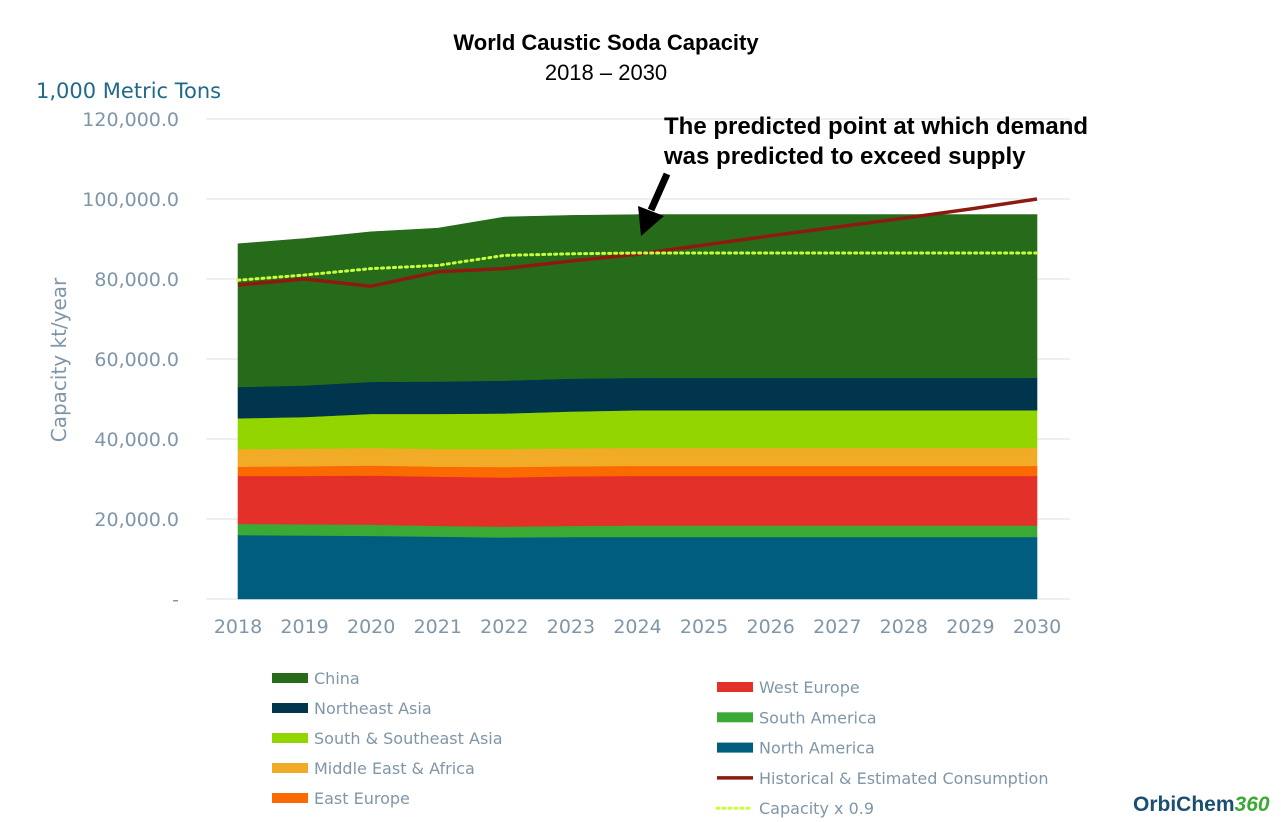 The width and height of the screenshot is (1281, 822). Describe the element at coordinates (637, 471) in the screenshot. I see `area-east-europe` at that location.